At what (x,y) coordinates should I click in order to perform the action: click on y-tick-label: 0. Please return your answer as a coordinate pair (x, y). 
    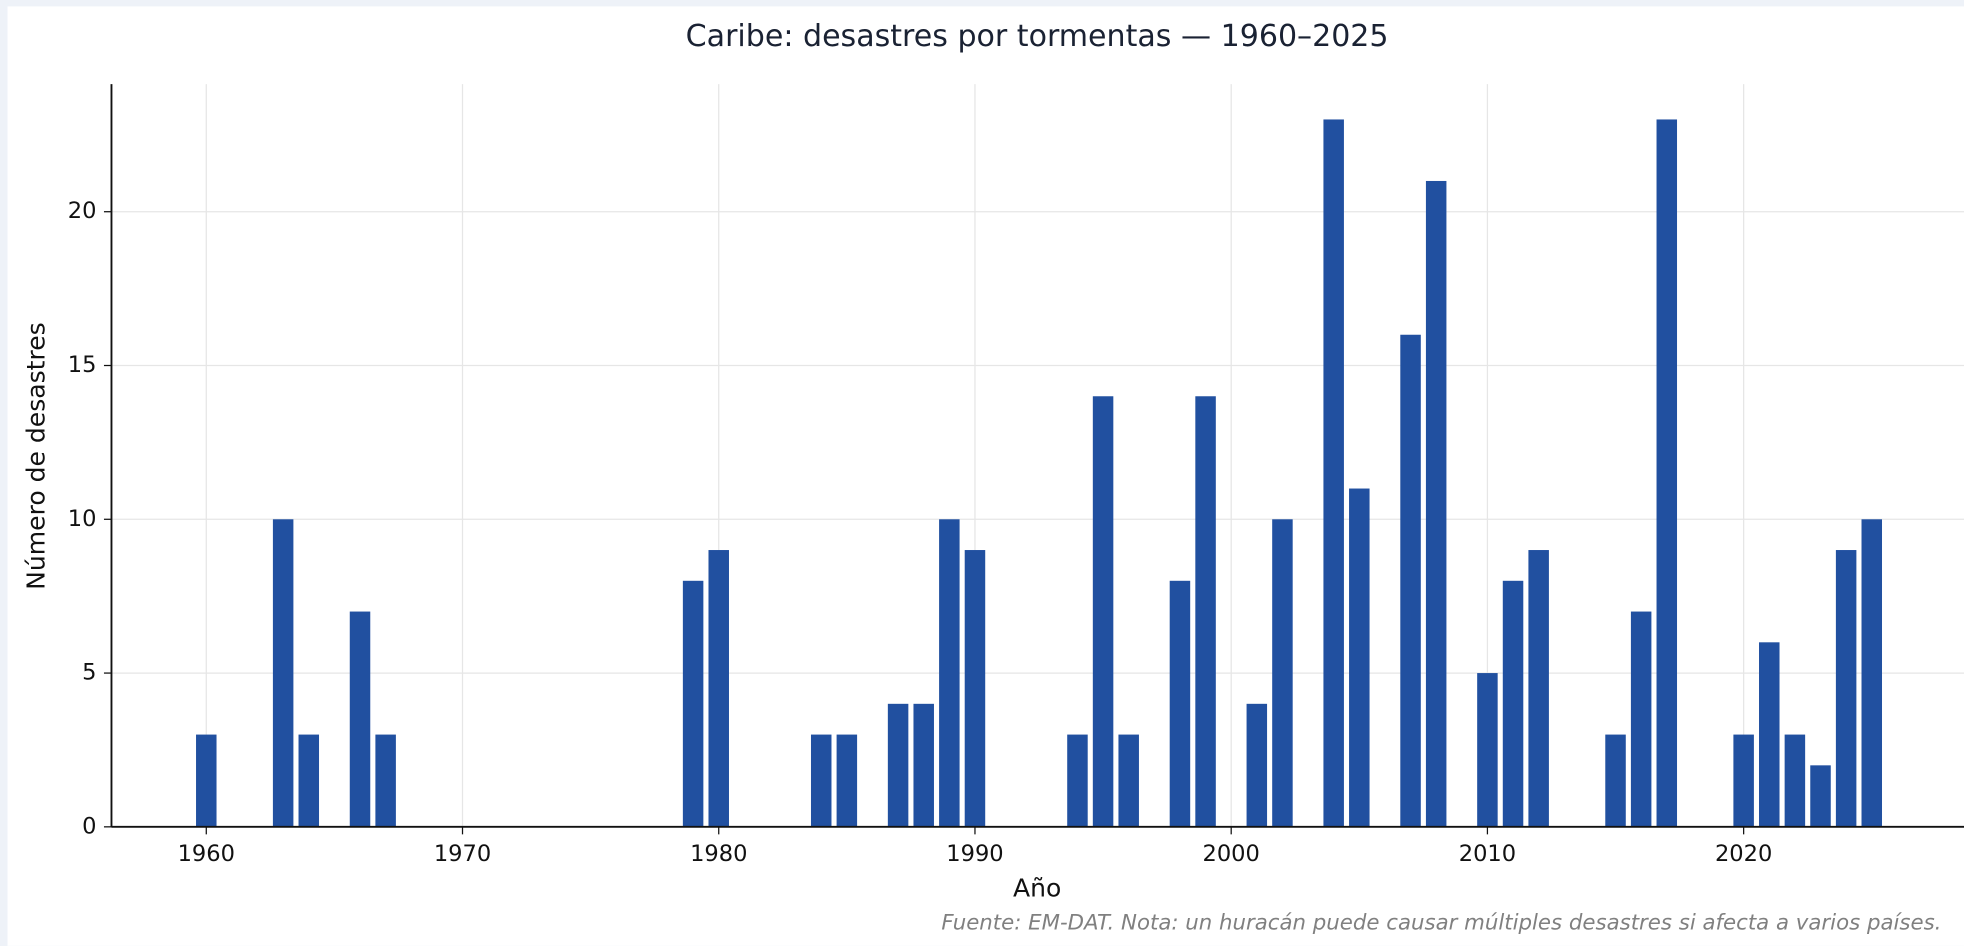
    Looking at the image, I should click on (89, 826).